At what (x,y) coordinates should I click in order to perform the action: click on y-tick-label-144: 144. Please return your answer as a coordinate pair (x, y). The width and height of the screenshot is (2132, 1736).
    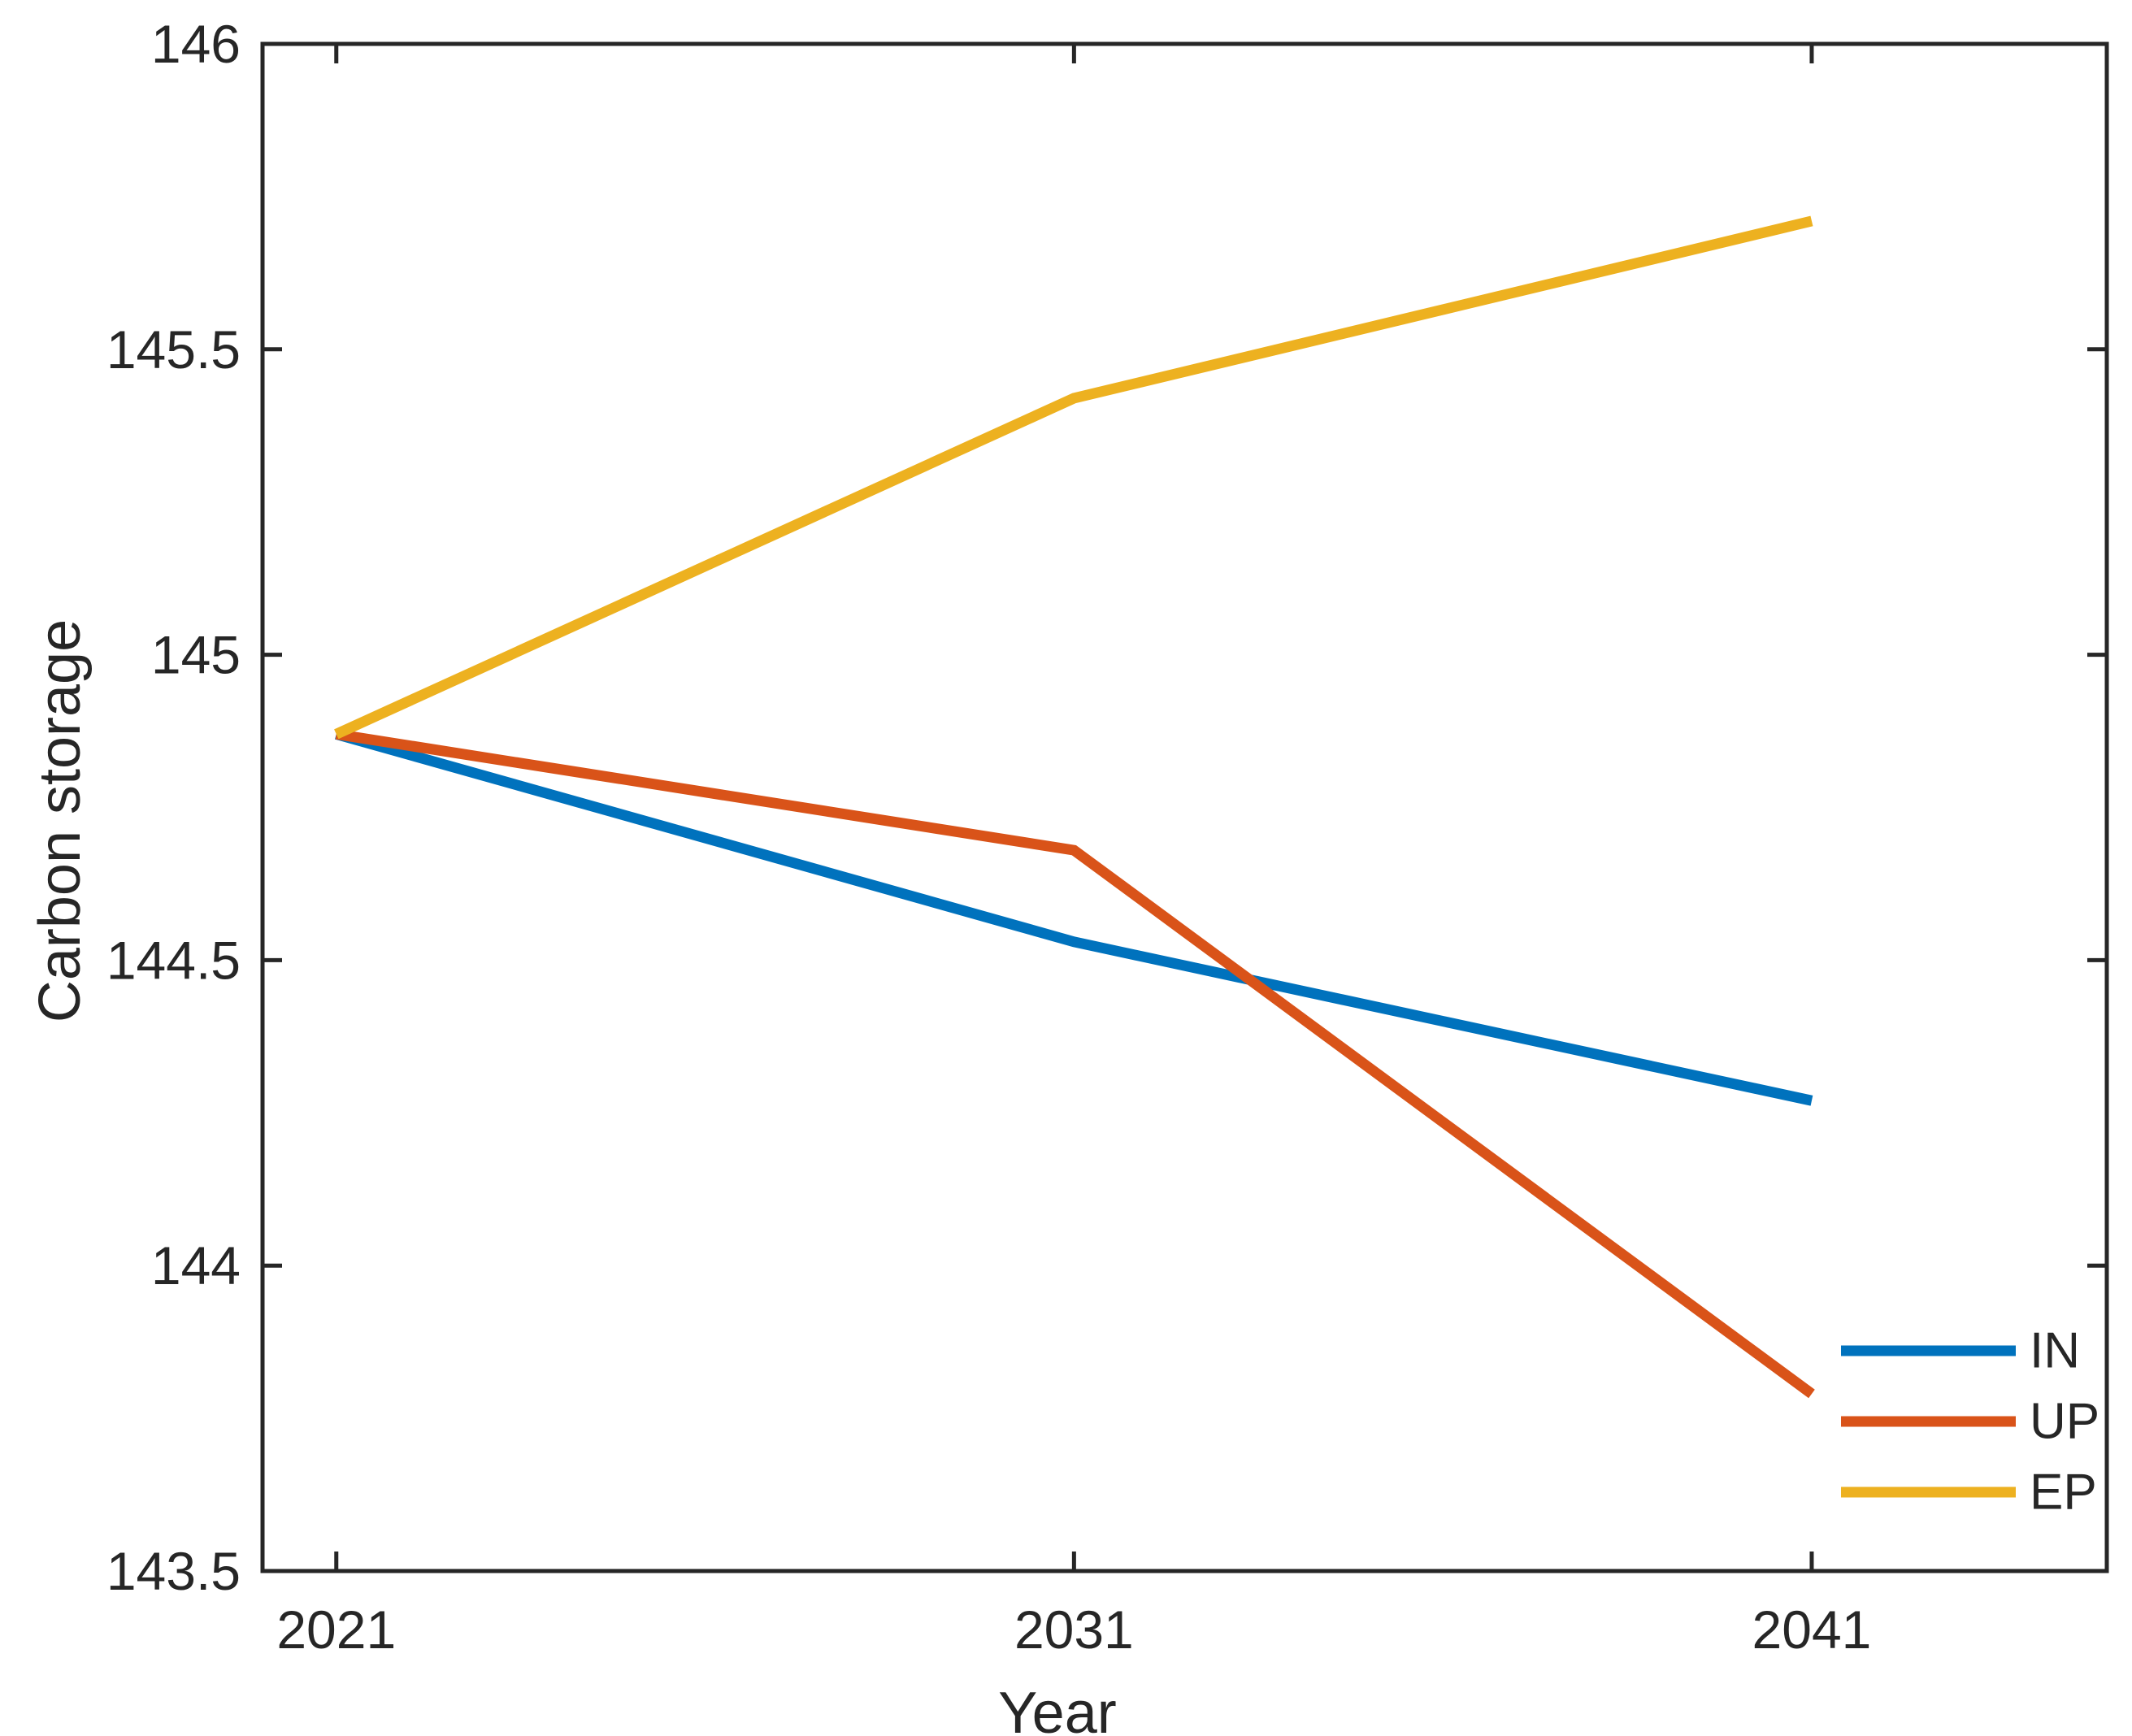
    Looking at the image, I should click on (196, 1265).